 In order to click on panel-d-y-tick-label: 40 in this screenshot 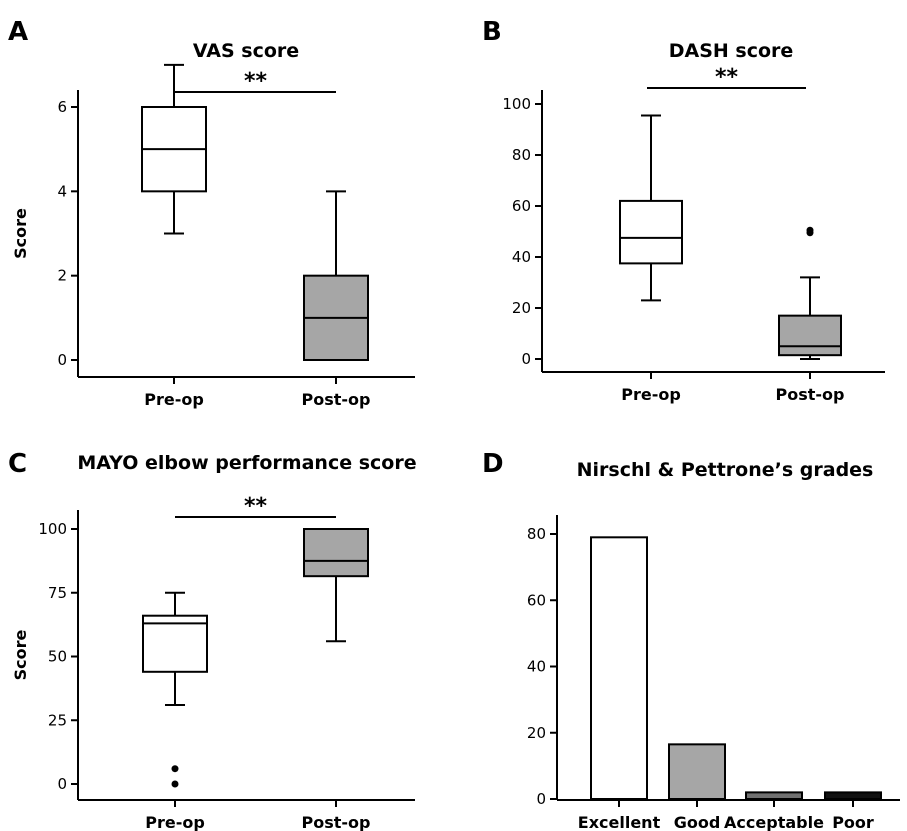, I will do `click(536, 667)`.